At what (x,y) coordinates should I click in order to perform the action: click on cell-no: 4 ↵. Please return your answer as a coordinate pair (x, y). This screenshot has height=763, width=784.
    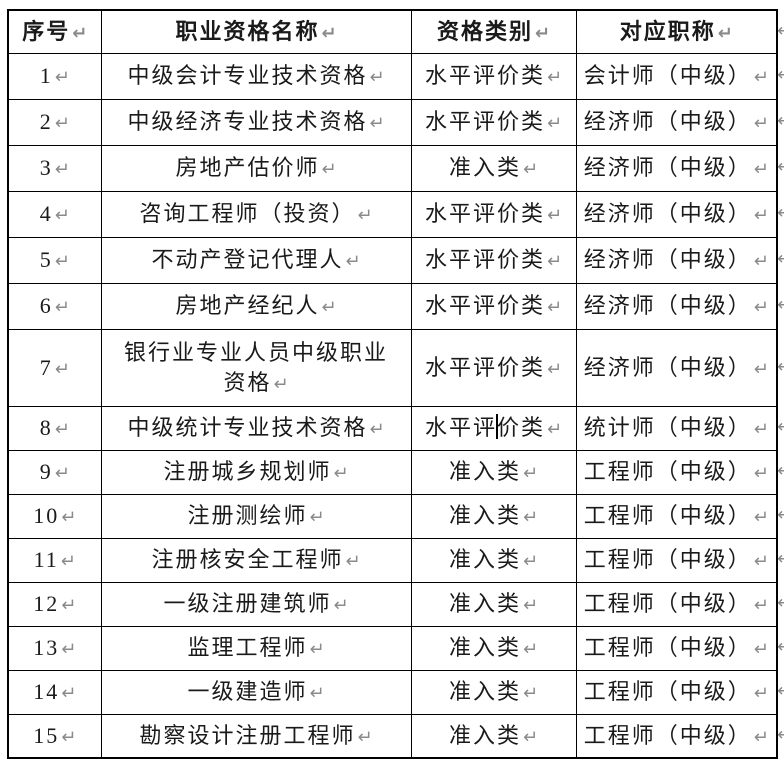
    Looking at the image, I should click on (54, 214).